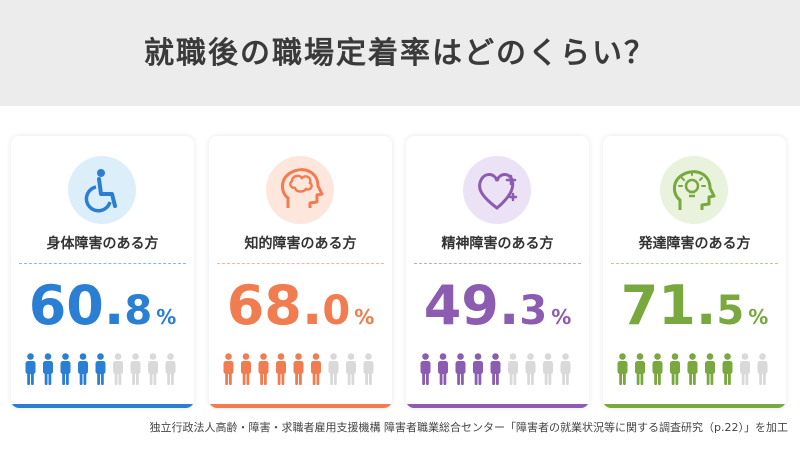  What do you see at coordinates (336, 311) in the screenshot?
I see `rate-dec: 0` at bounding box center [336, 311].